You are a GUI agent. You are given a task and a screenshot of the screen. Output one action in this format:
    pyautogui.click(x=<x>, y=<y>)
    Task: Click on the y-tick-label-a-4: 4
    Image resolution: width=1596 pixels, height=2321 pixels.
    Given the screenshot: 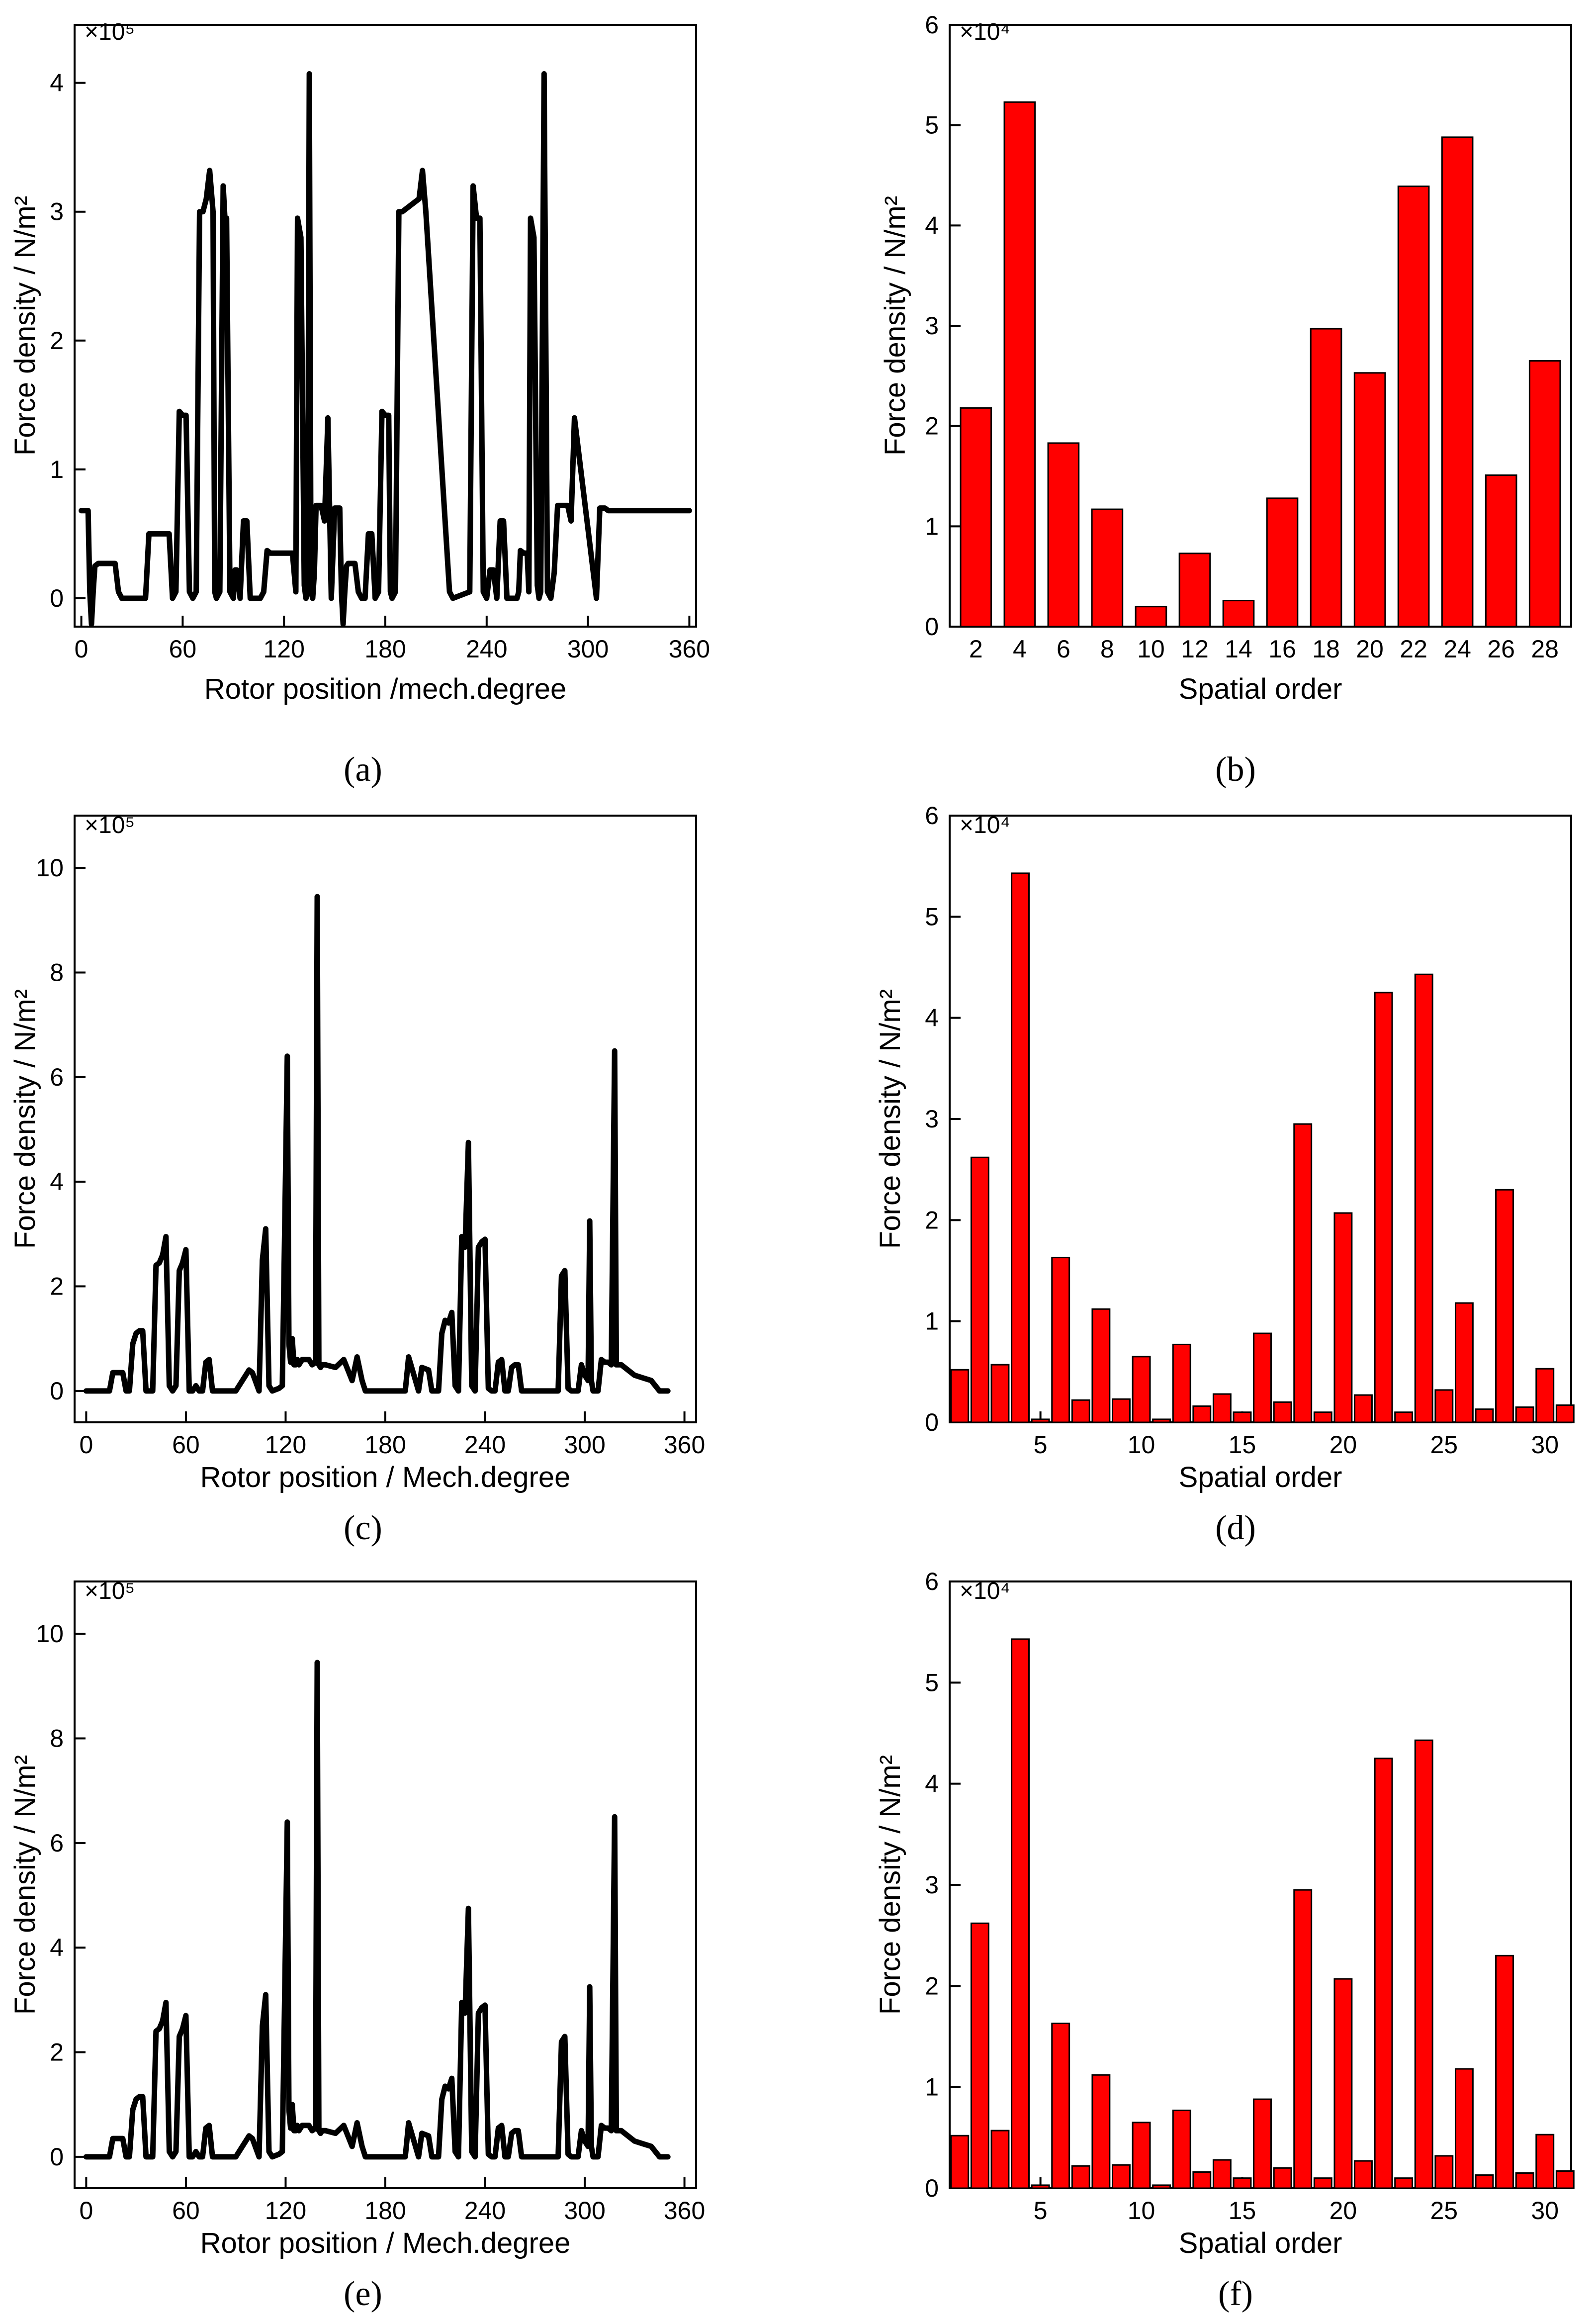 What is the action you would take?
    pyautogui.click(x=57, y=83)
    